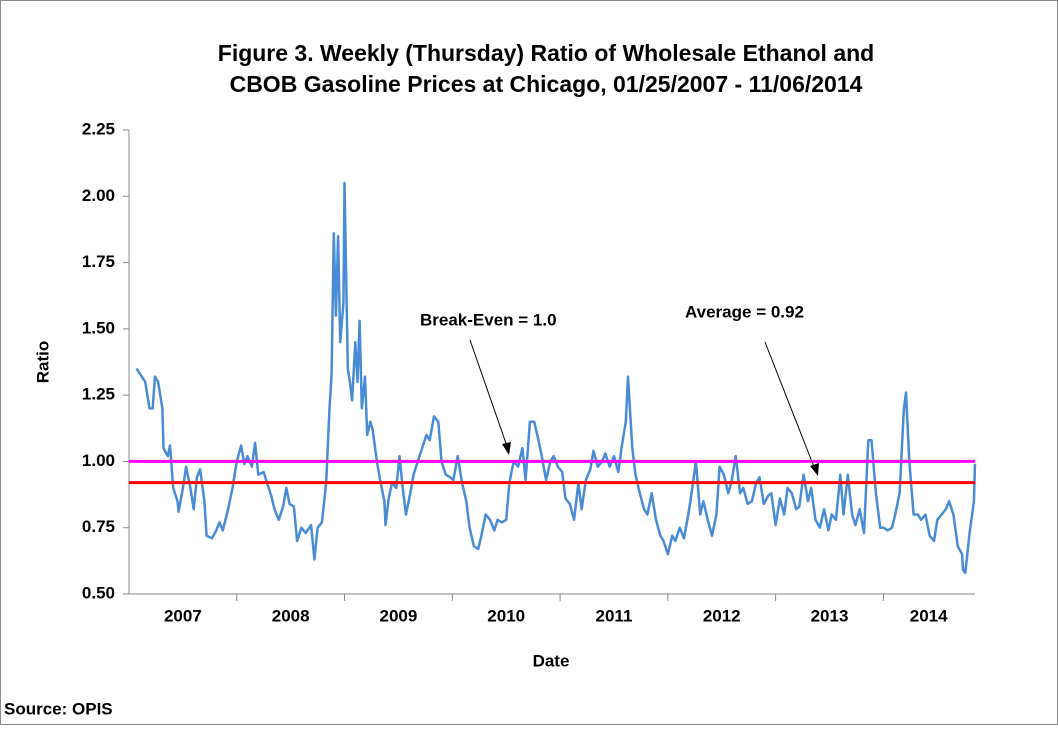  Describe the element at coordinates (506, 615) in the screenshot. I see `x-tick-label: 2010` at that location.